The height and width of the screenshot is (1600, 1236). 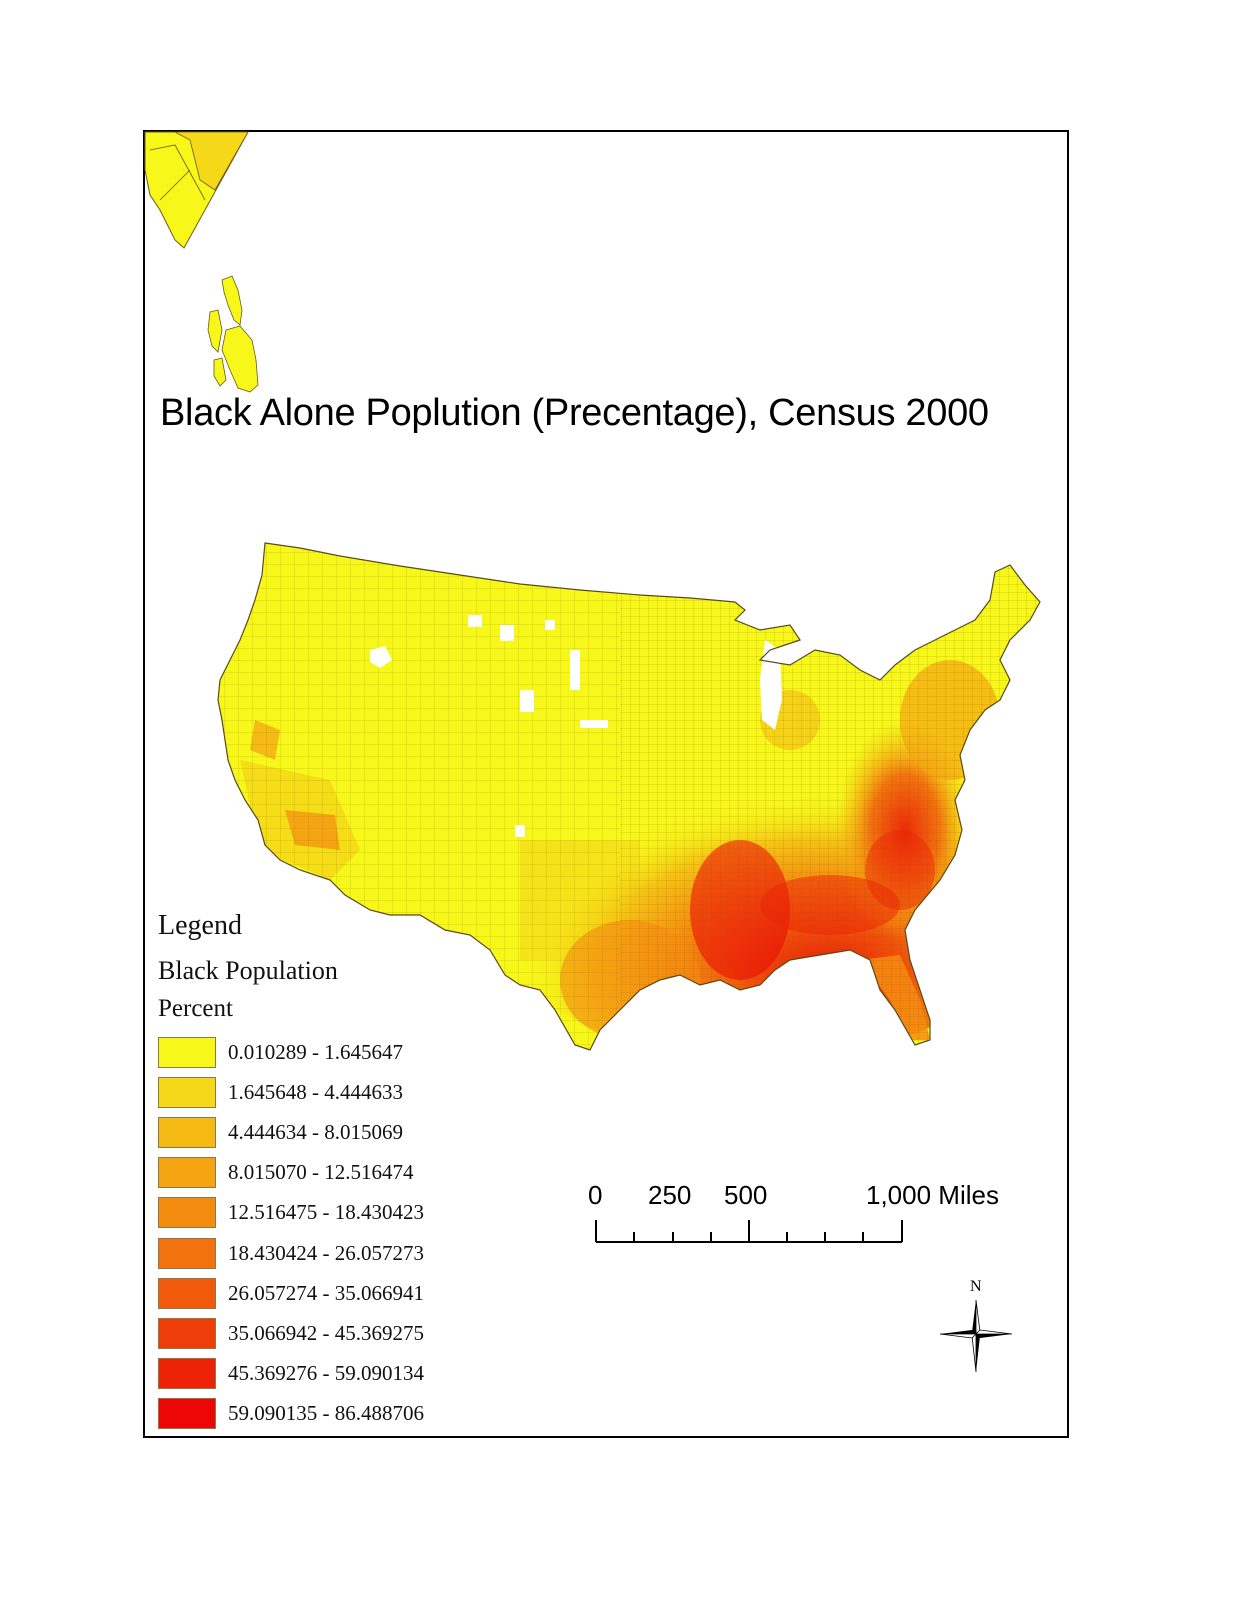 I want to click on legend-layer-name: Black Population, so click(x=248, y=970).